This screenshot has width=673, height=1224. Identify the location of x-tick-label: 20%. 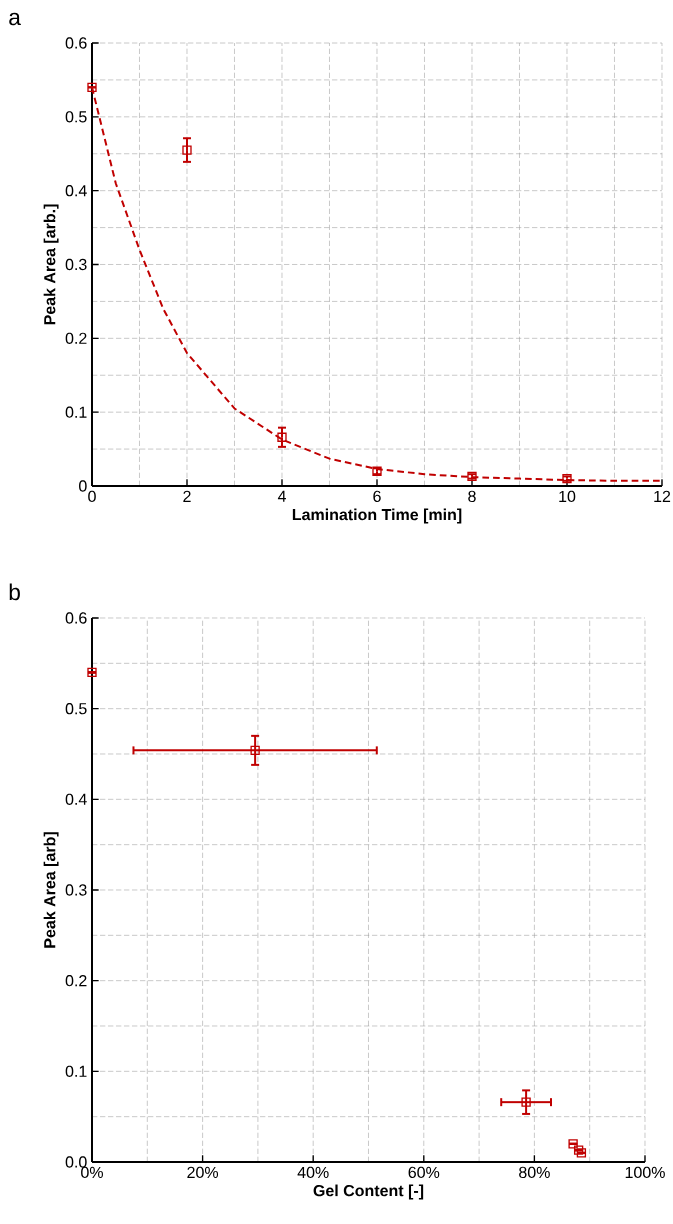
(203, 1172).